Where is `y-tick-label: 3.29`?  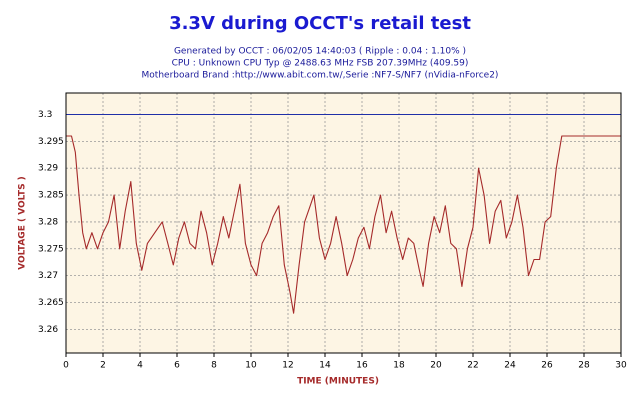 y-tick-label: 3.29 is located at coordinates (48, 169).